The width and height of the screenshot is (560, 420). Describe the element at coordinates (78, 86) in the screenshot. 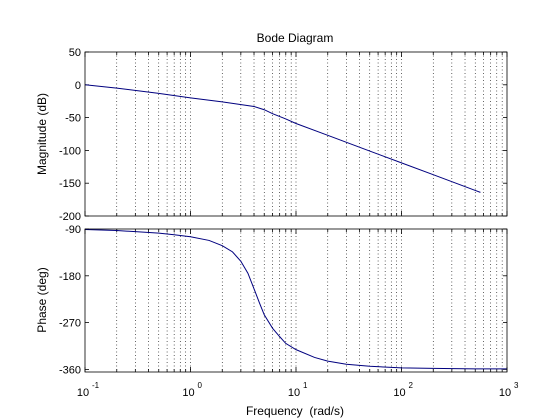

I see `magnitude-ytick-label: 0` at that location.